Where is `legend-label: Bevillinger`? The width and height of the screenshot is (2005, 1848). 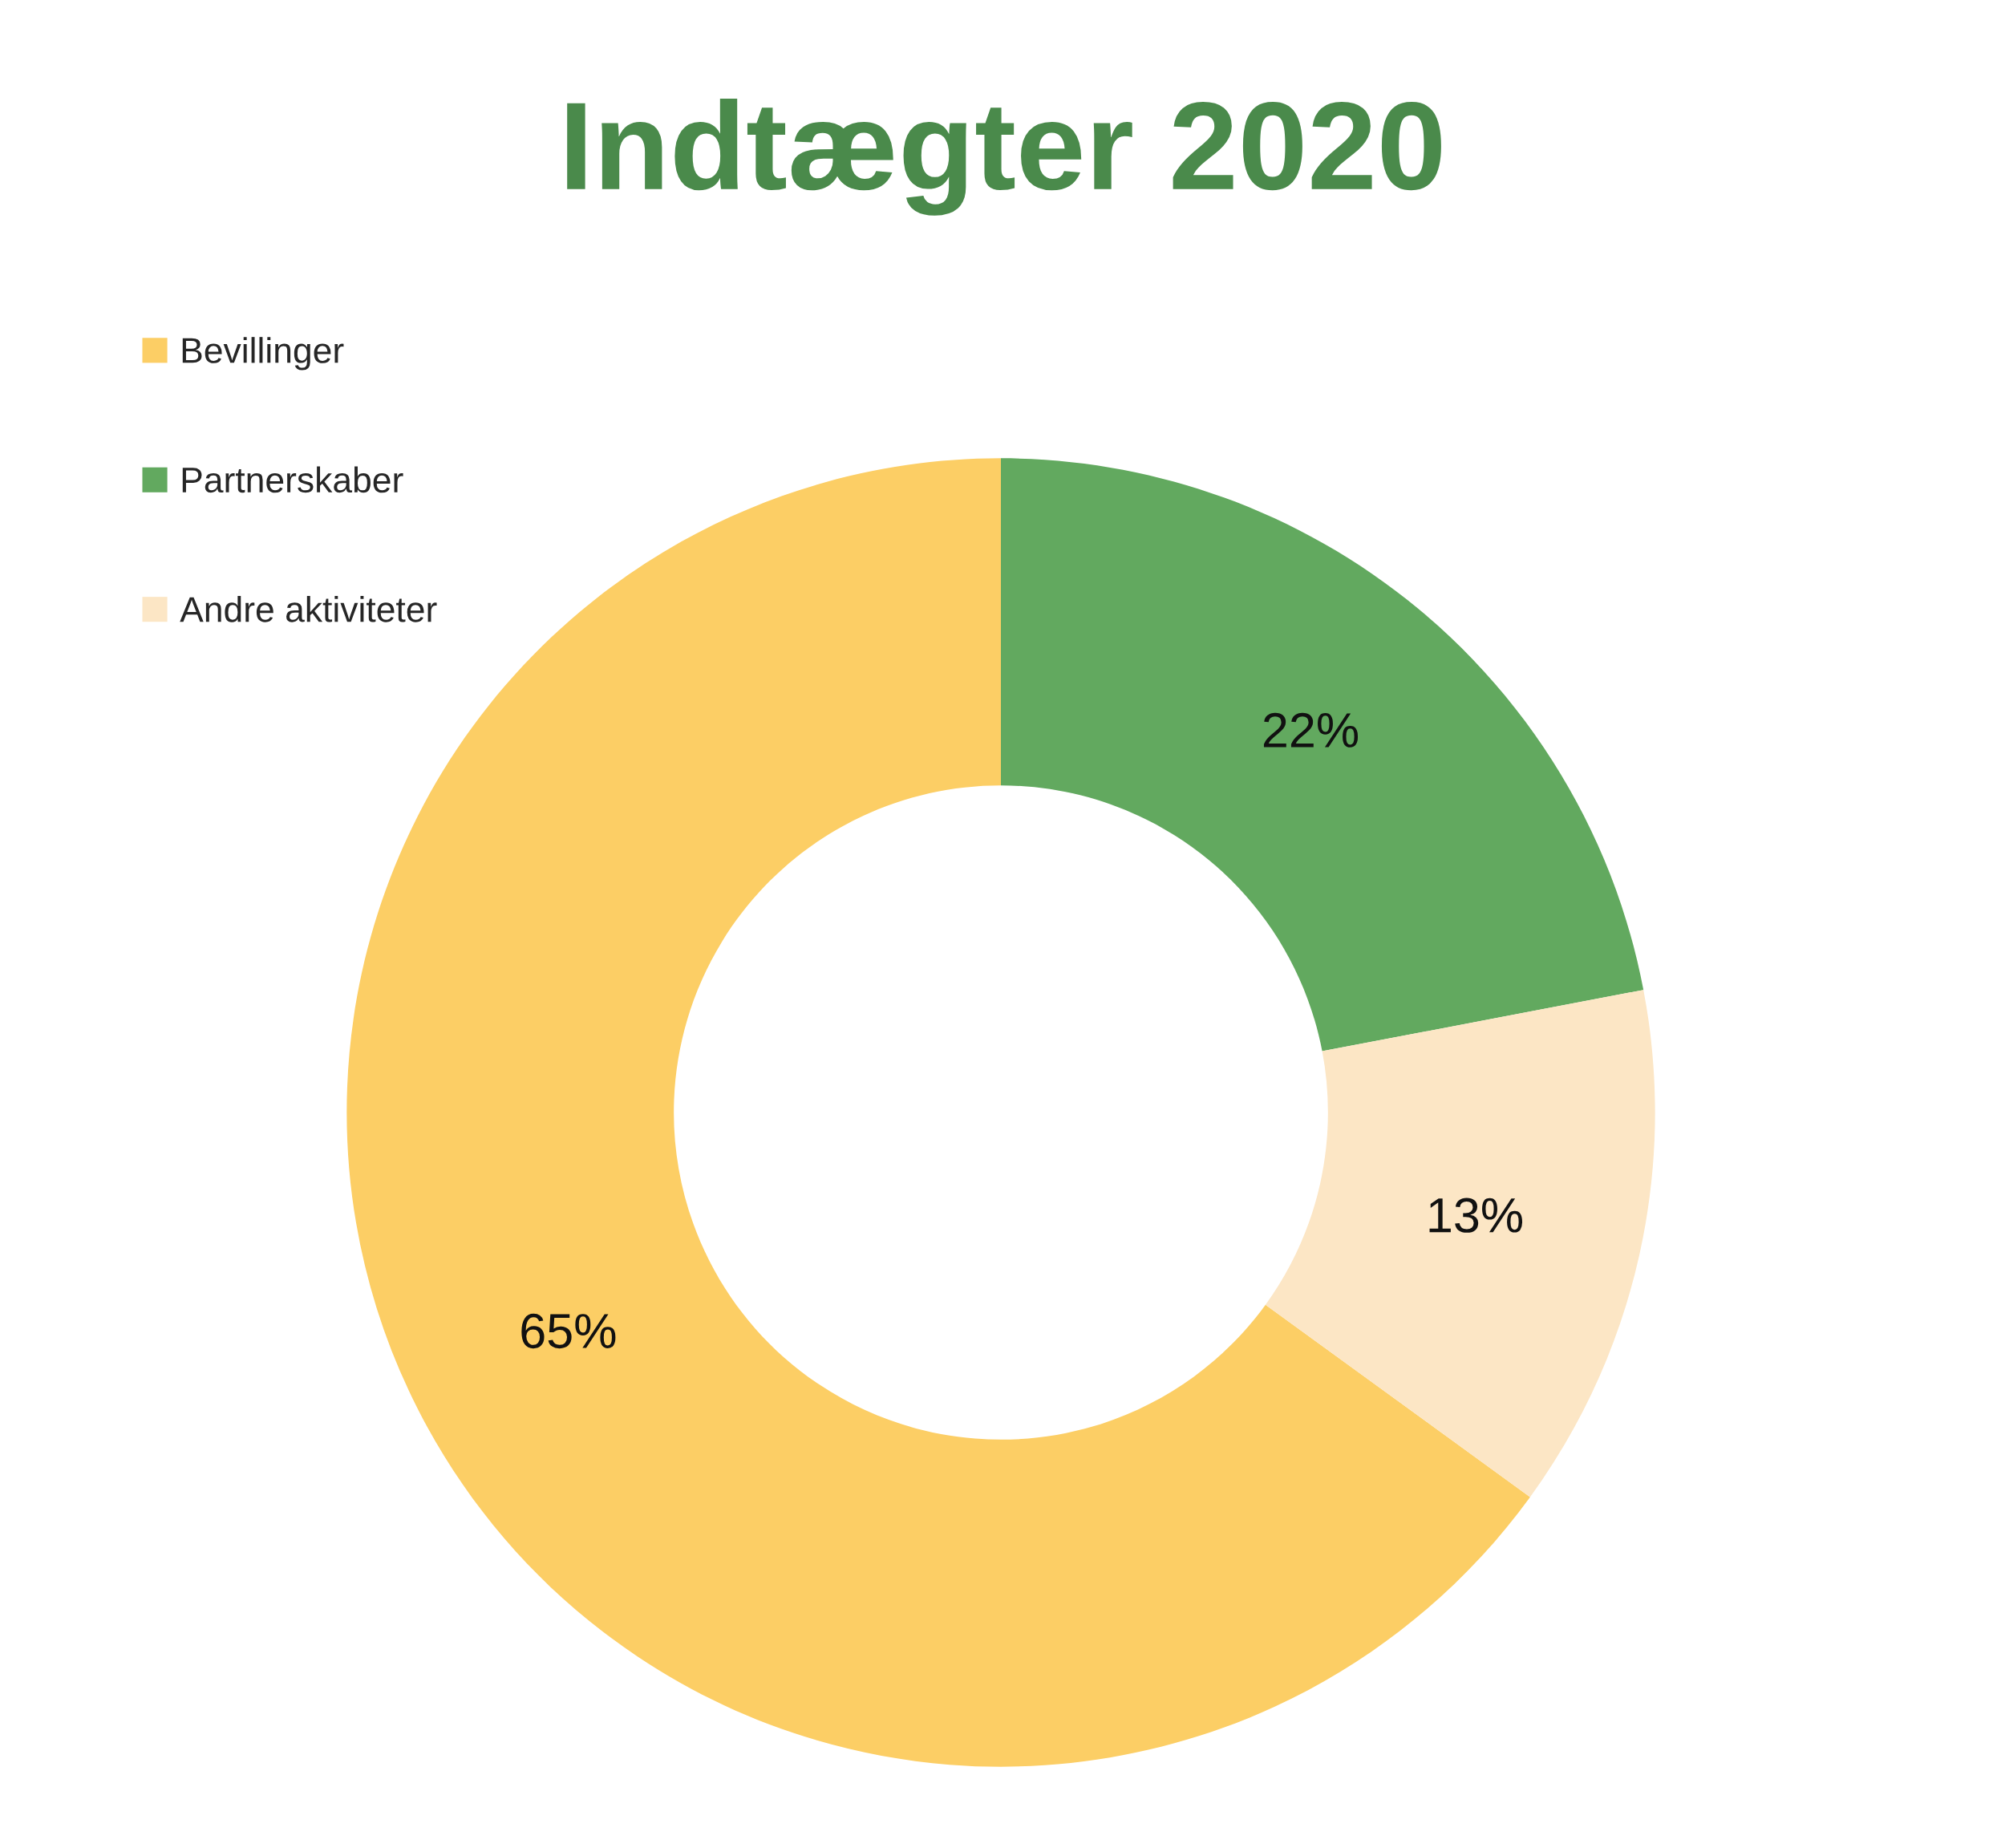
legend-label: Bevillinger is located at coordinates (263, 354).